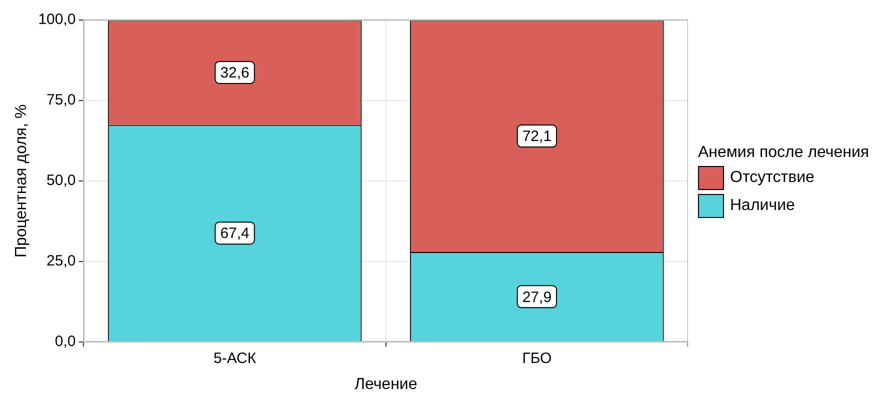 The width and height of the screenshot is (891, 406). I want to click on x-axis-title: Лечение, so click(386, 384).